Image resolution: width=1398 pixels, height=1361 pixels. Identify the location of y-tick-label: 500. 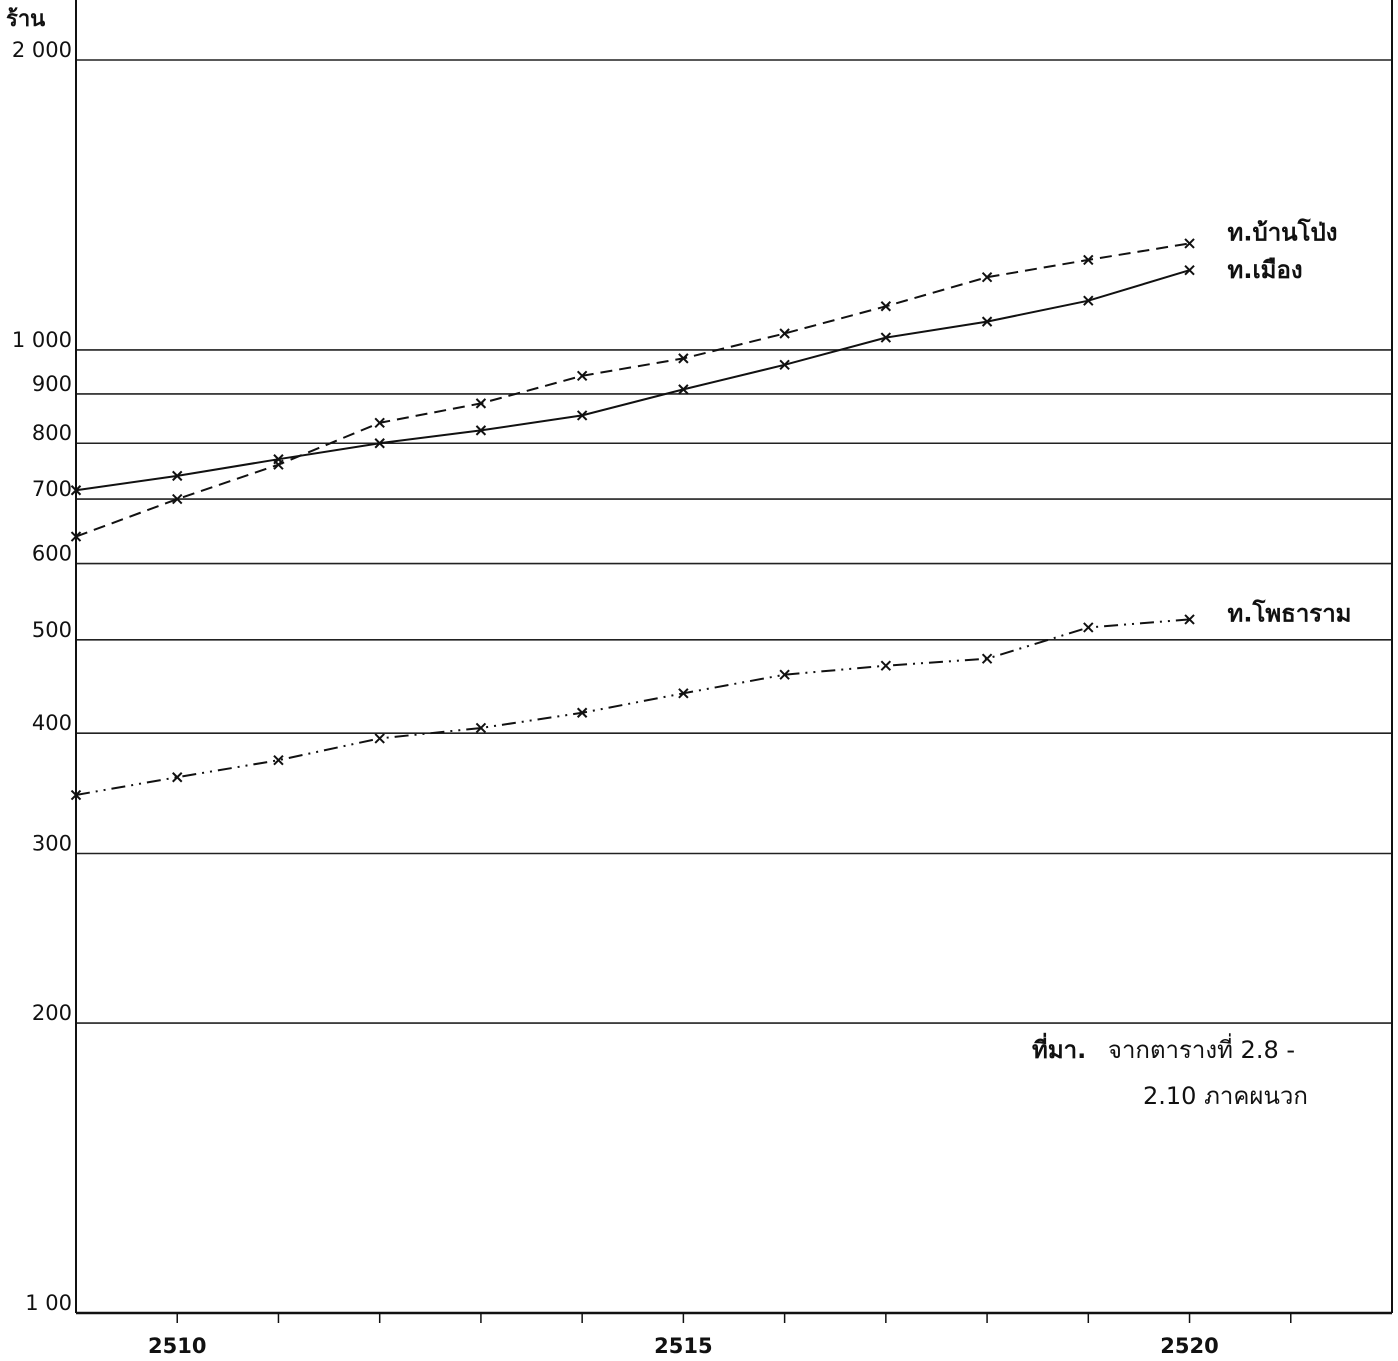
(52, 630).